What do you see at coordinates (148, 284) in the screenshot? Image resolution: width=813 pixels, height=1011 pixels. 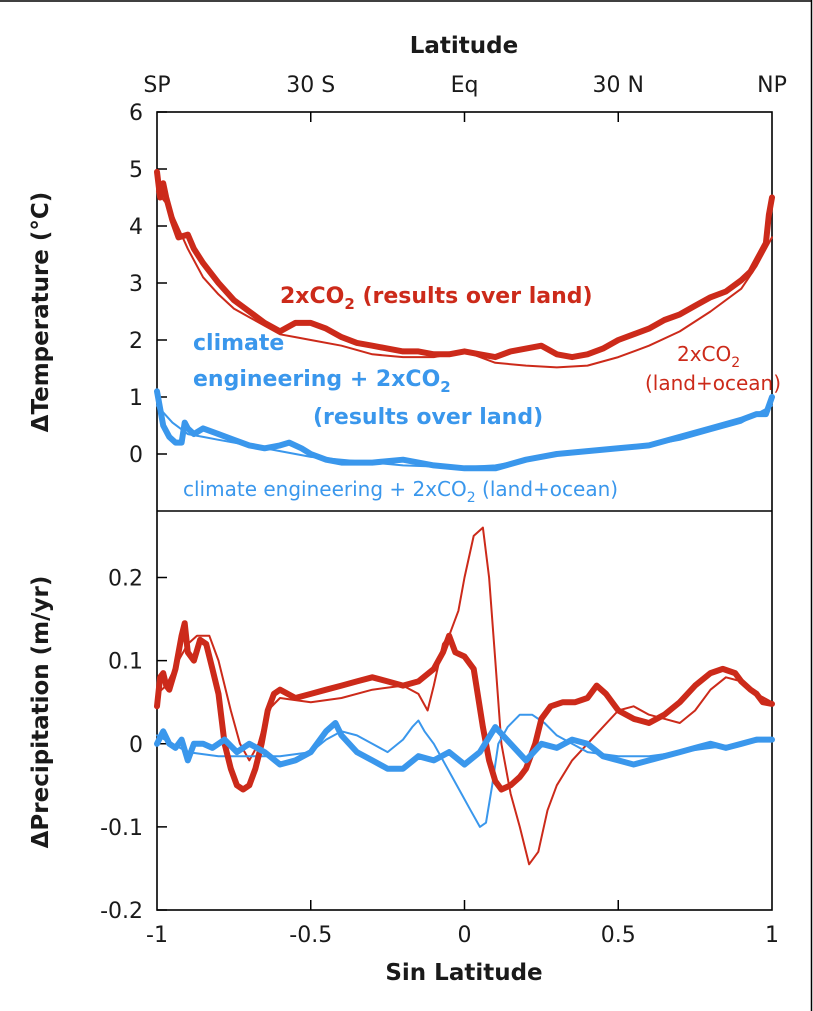 I see `top-y-tick-labels: 0 1 2 3 4 5 6` at bounding box center [148, 284].